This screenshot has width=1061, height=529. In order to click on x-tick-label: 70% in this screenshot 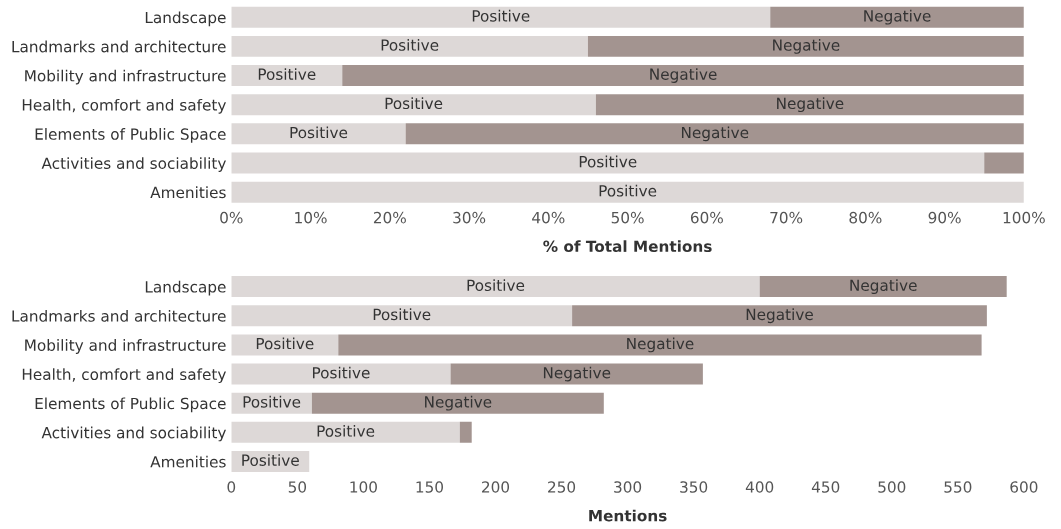, I will do `click(786, 217)`.